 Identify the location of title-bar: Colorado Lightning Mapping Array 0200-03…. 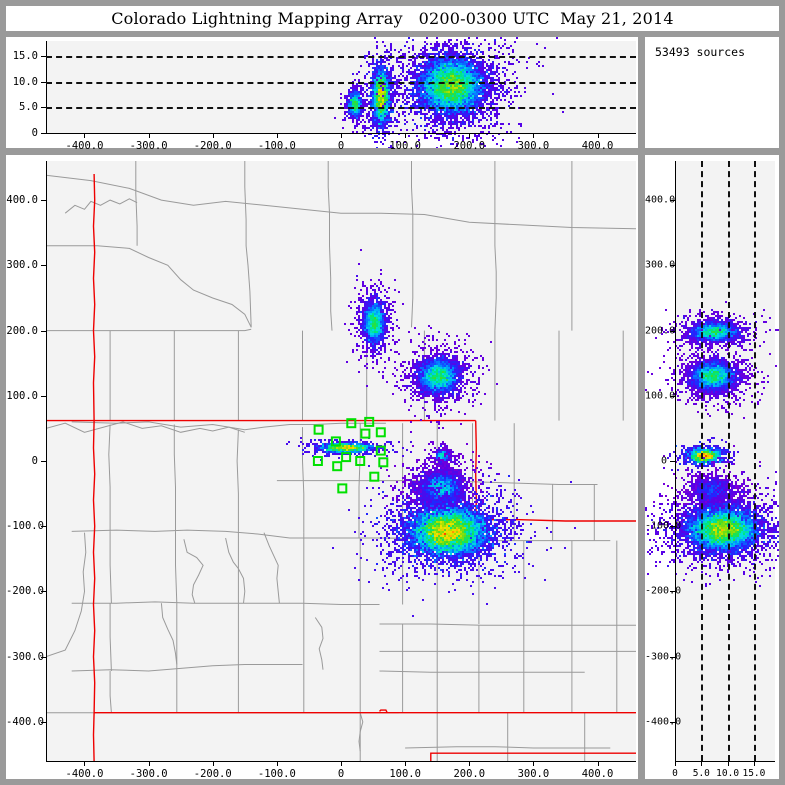
(392, 18).